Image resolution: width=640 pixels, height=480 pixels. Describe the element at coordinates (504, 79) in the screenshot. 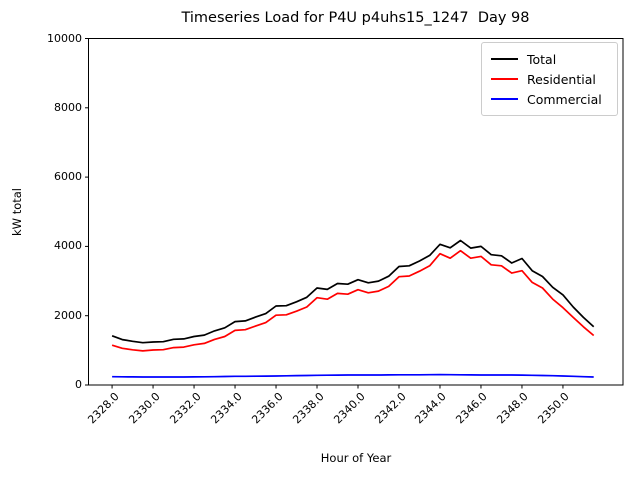

I see `residential-line-swatch` at that location.